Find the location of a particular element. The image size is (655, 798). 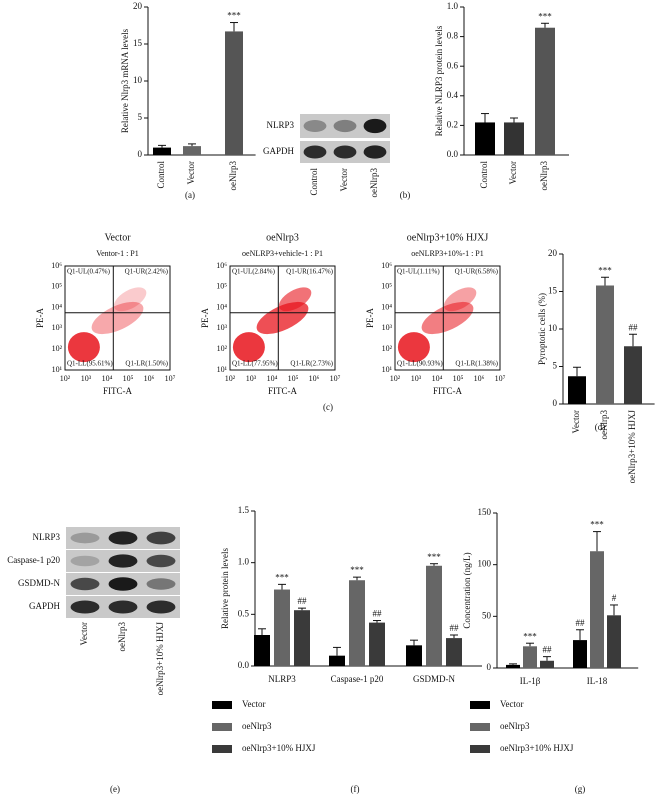

flow-subtitle: Ventor-1 : P1 is located at coordinates (117, 253).